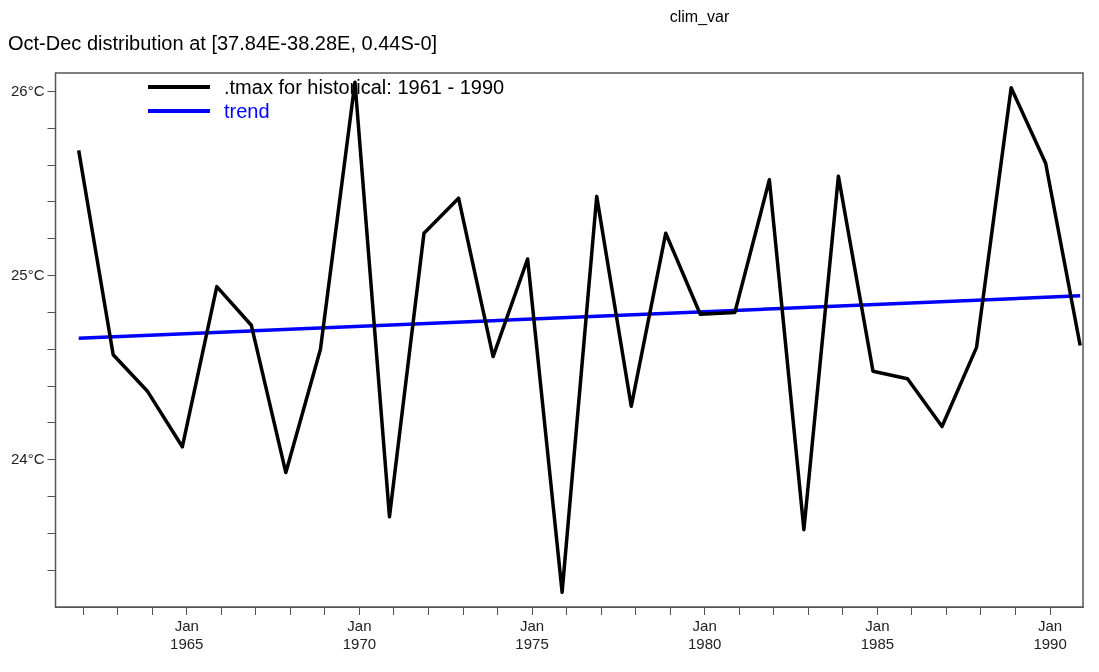 This screenshot has width=1099, height=672. I want to click on chart-title: clim_var, so click(699, 17).